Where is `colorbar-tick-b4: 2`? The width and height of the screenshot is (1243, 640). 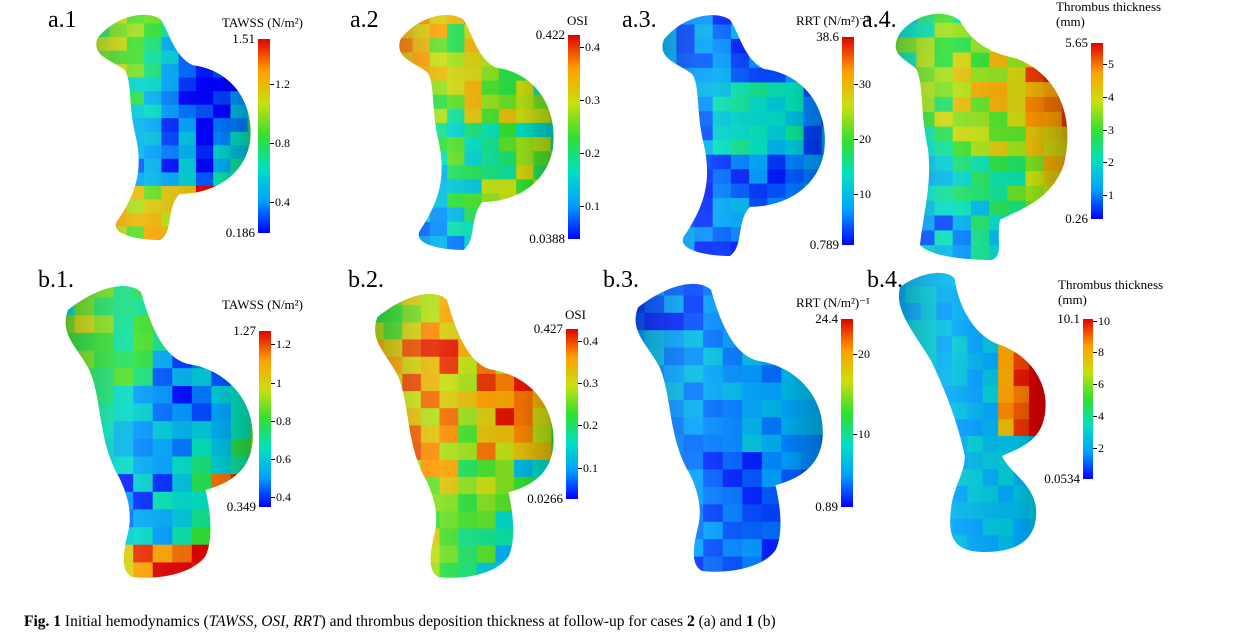
colorbar-tick-b4: 2 is located at coordinates (1101, 448).